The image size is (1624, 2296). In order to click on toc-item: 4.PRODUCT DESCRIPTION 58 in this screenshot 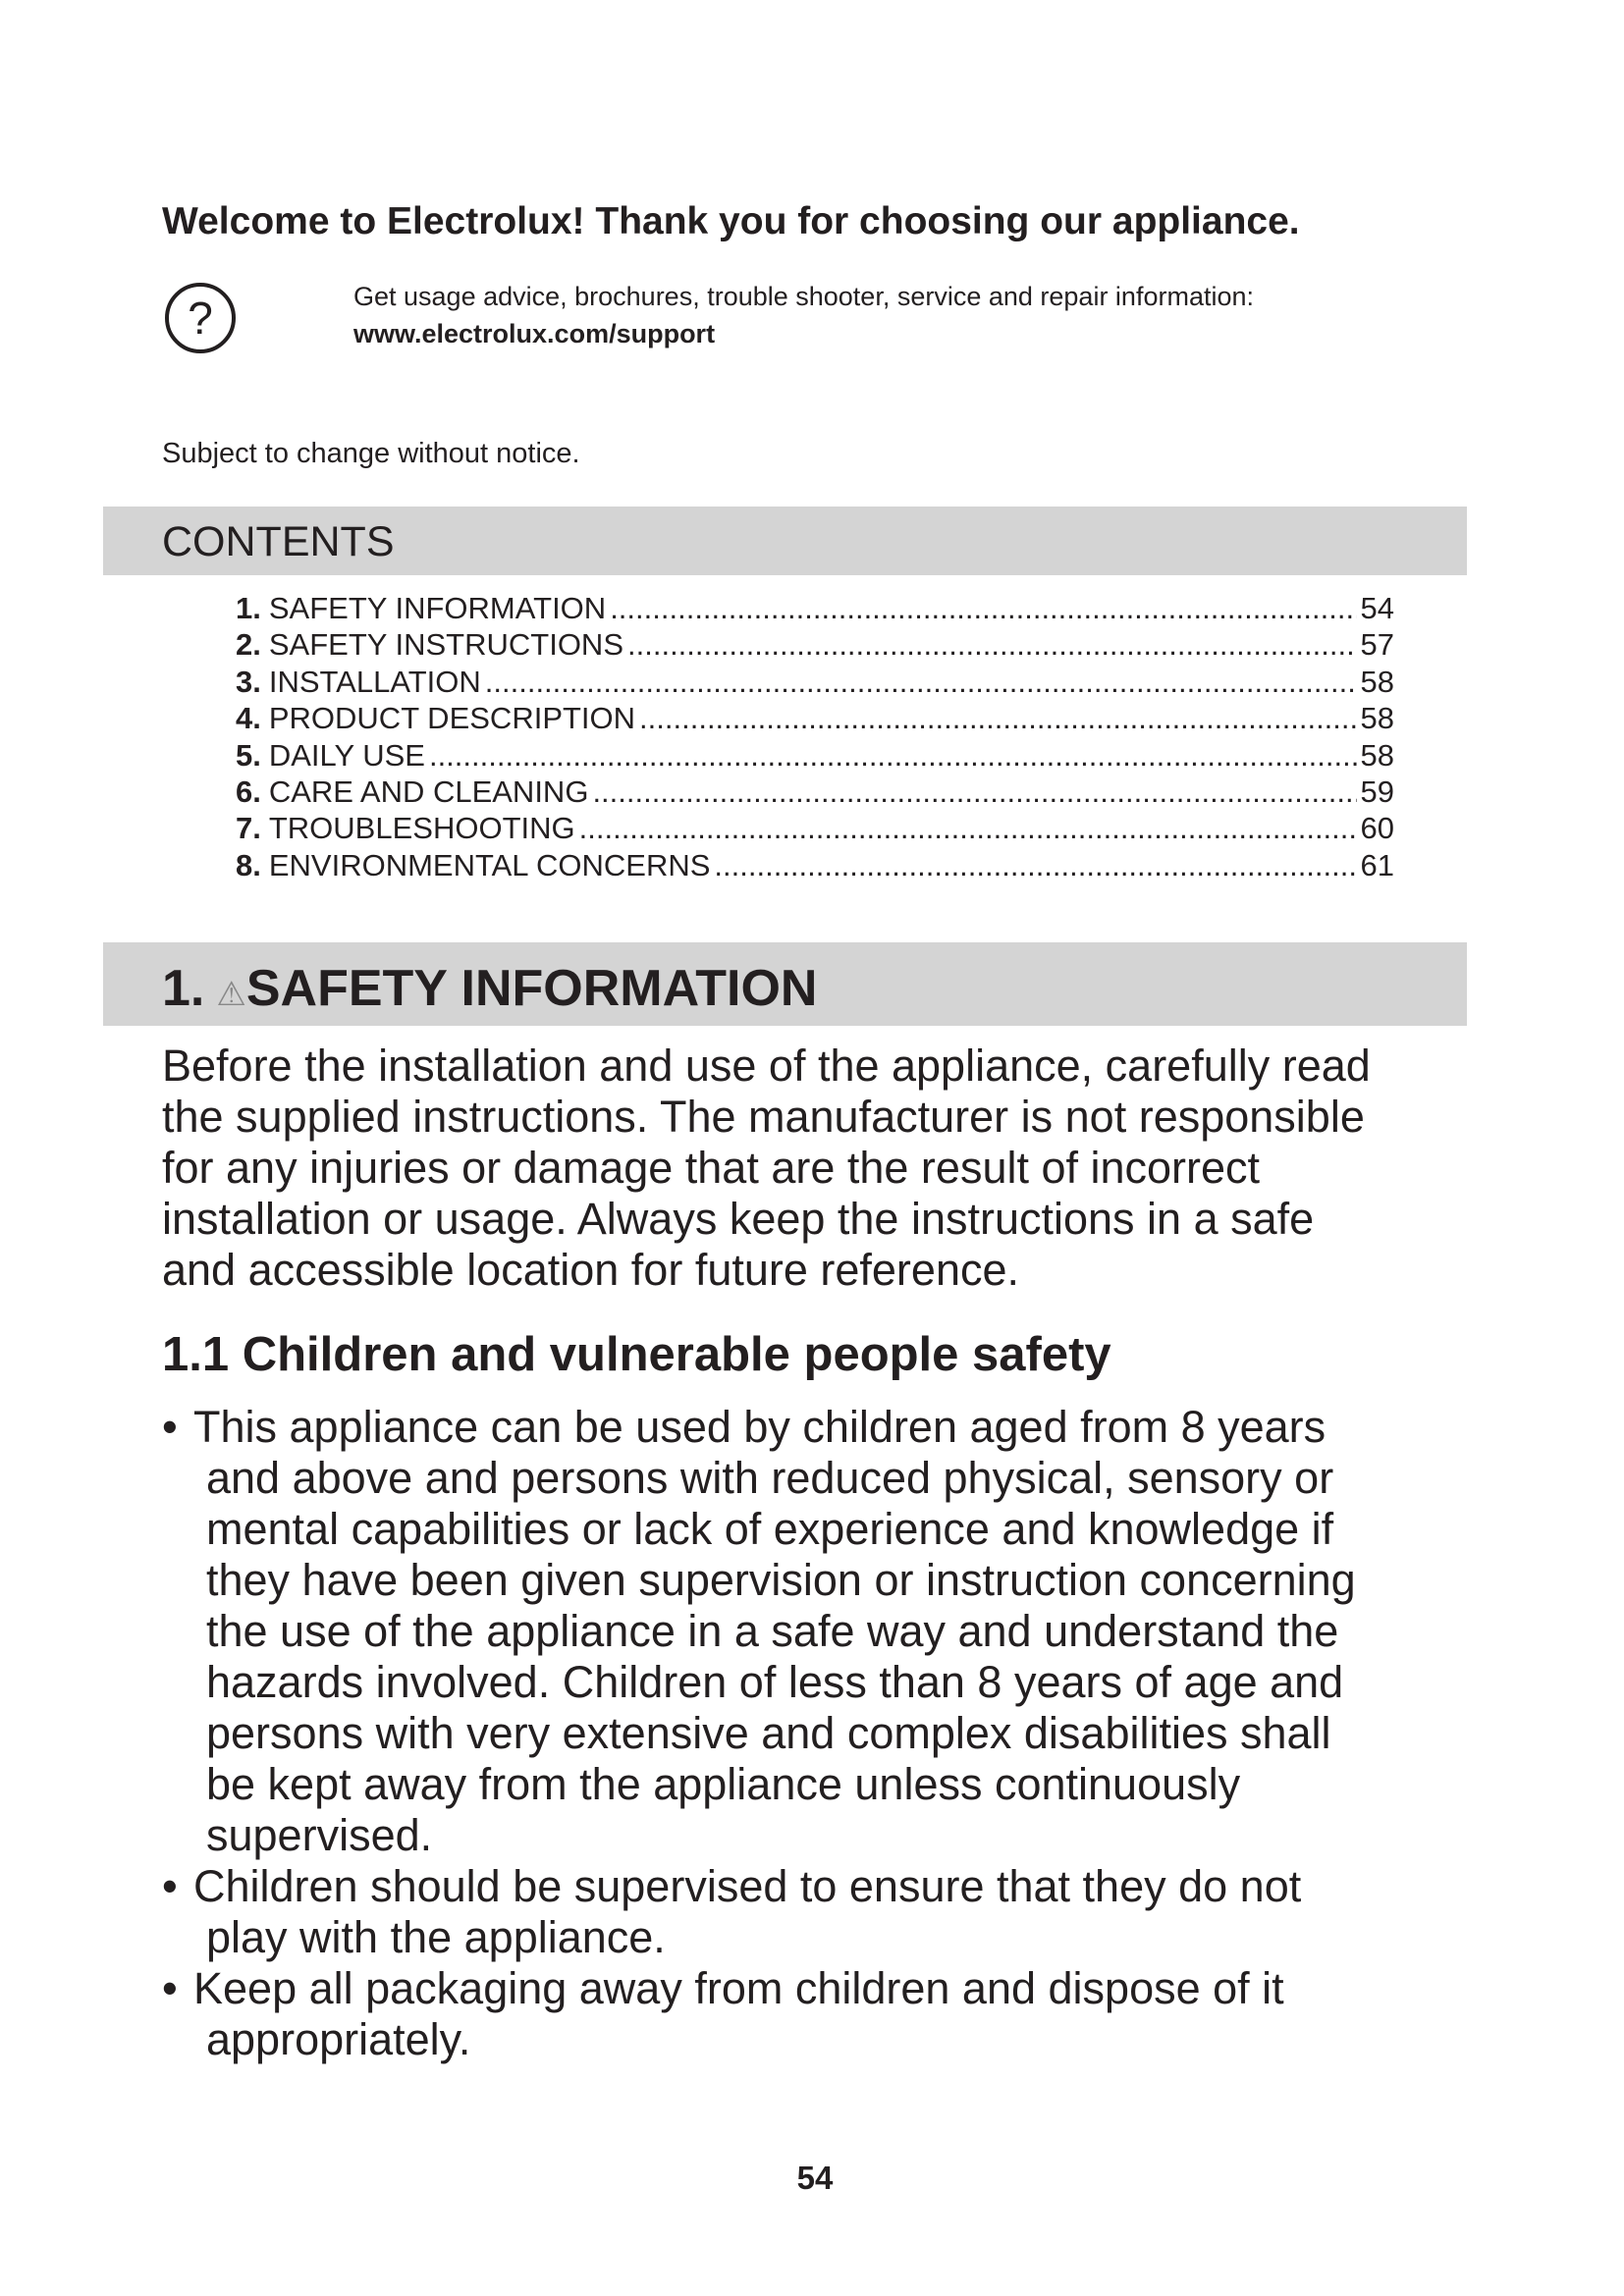, I will do `click(815, 719)`.